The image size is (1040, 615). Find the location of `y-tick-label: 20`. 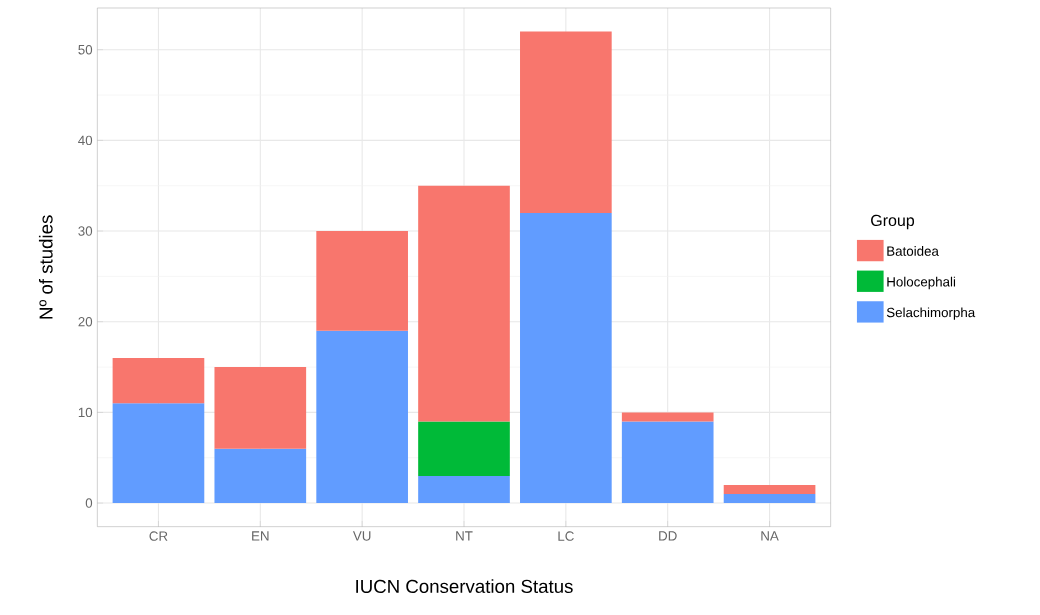

y-tick-label: 20 is located at coordinates (85, 322).